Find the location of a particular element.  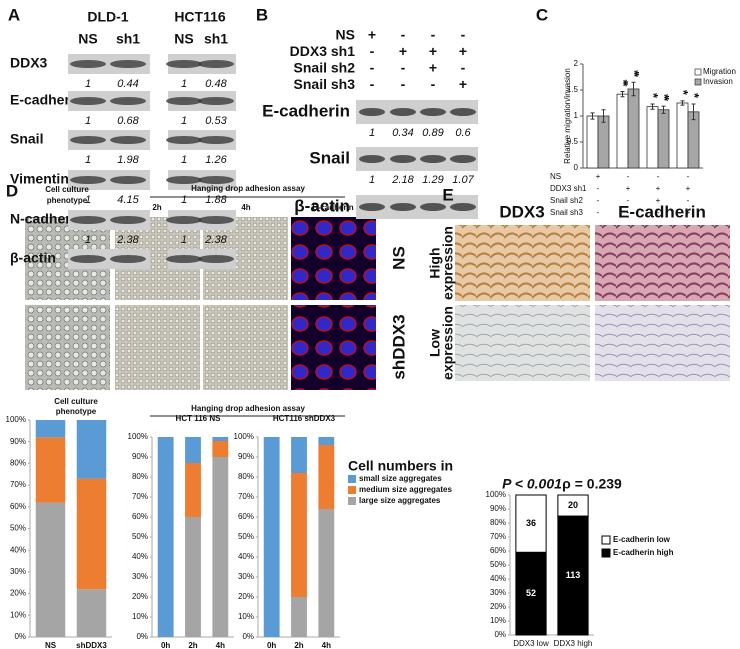

quant: 2.38 is located at coordinates (127, 240).